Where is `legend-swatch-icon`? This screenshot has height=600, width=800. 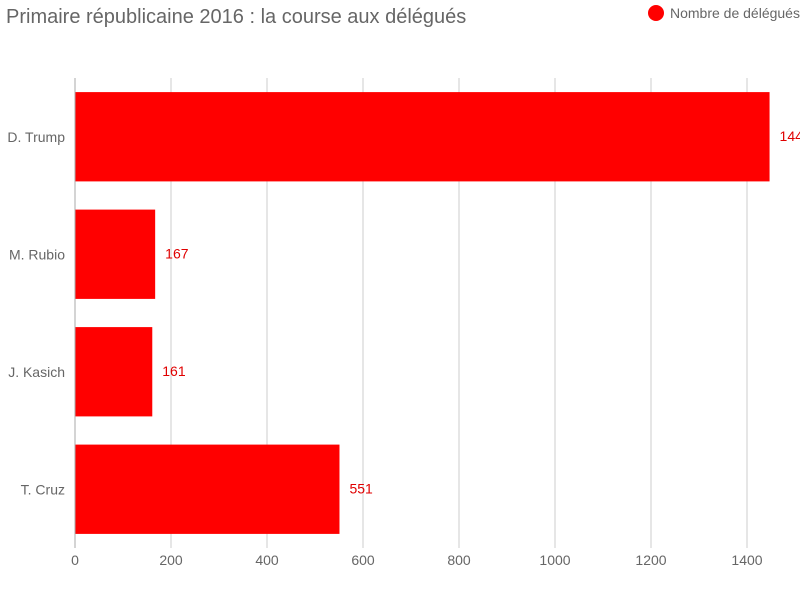 legend-swatch-icon is located at coordinates (656, 13).